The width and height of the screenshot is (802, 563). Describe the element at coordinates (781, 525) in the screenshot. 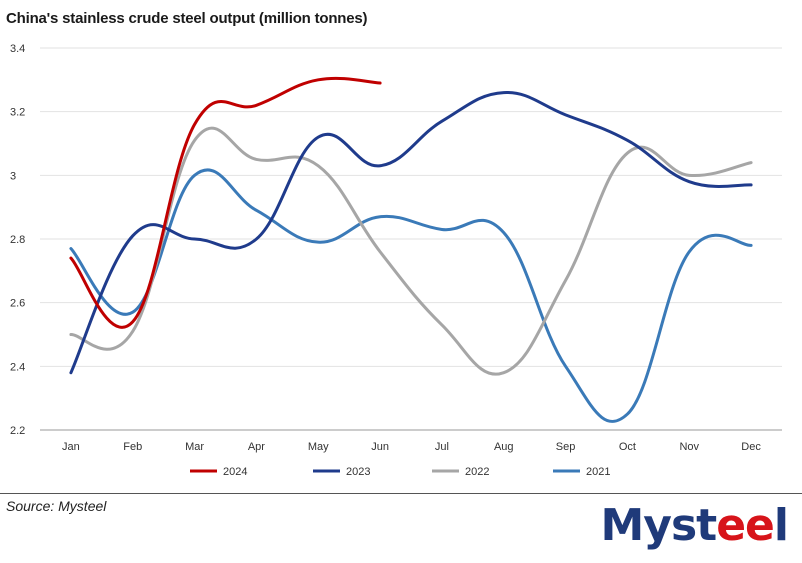

I see `logo-text-2: l` at that location.